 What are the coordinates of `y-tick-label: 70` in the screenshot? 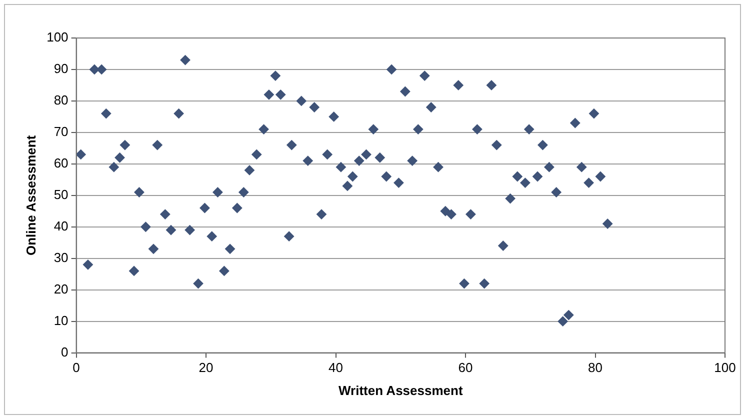 It's located at (61, 132).